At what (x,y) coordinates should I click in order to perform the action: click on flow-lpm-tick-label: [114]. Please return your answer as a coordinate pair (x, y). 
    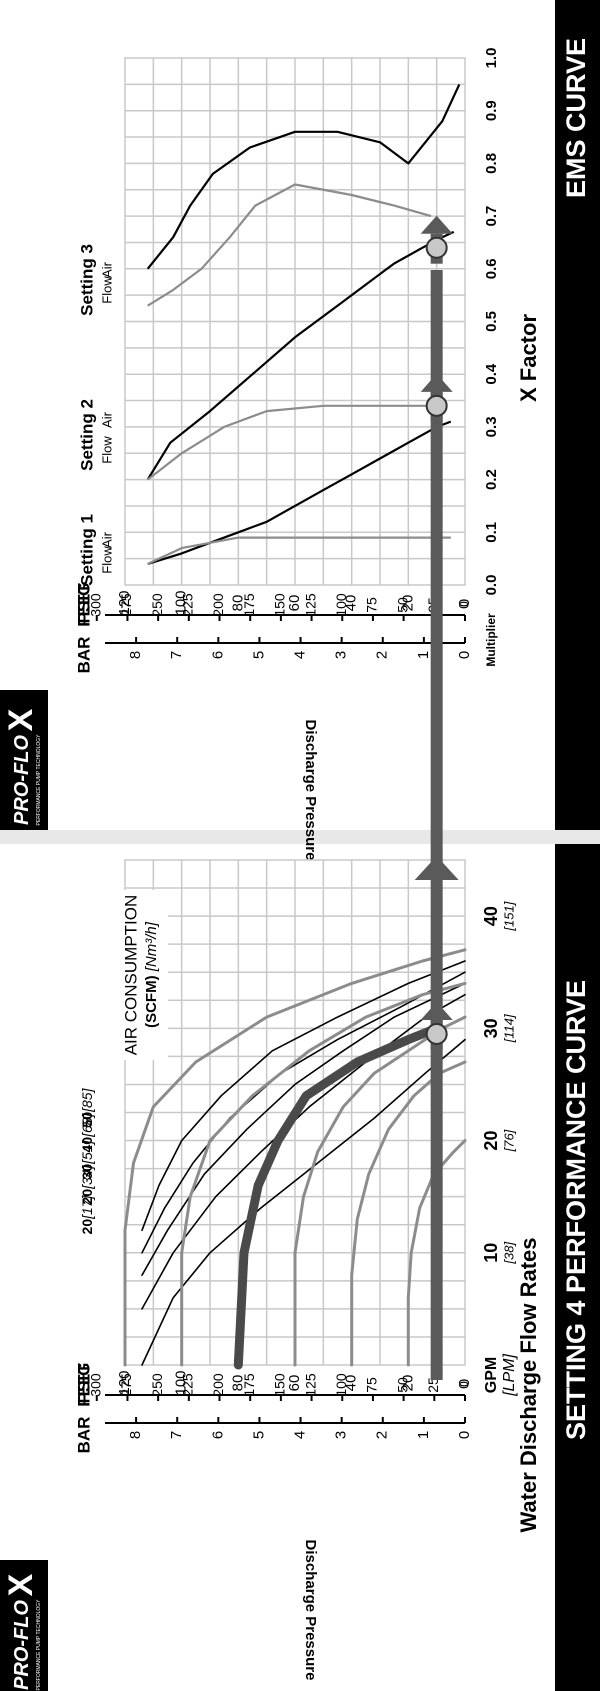
    Looking at the image, I should click on (508, 1028).